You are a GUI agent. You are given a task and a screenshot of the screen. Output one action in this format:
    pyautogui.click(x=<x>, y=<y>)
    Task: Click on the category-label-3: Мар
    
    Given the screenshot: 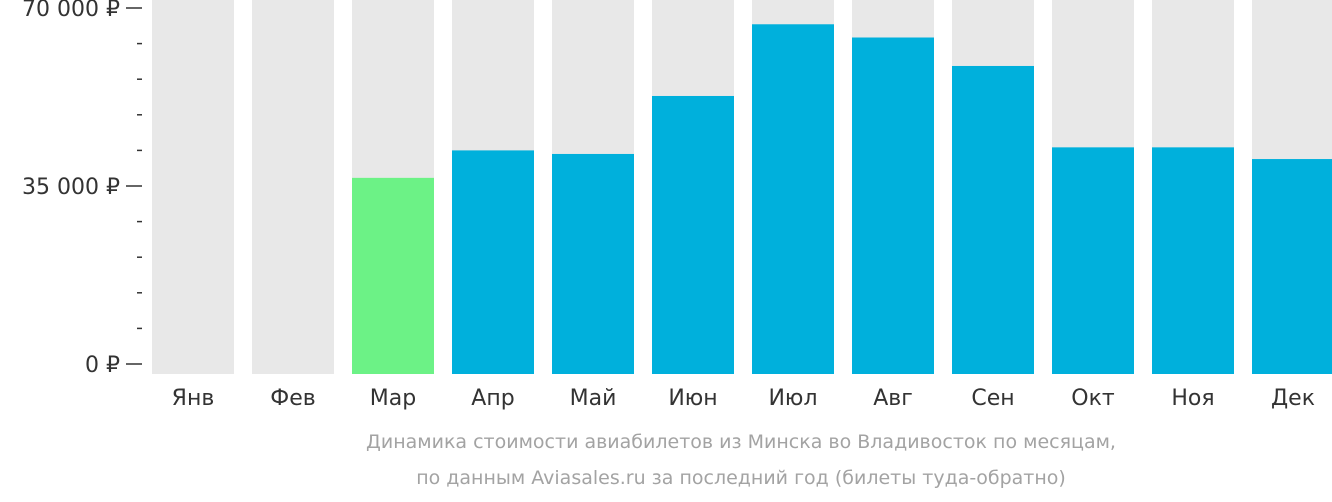 What is the action you would take?
    pyautogui.click(x=393, y=398)
    